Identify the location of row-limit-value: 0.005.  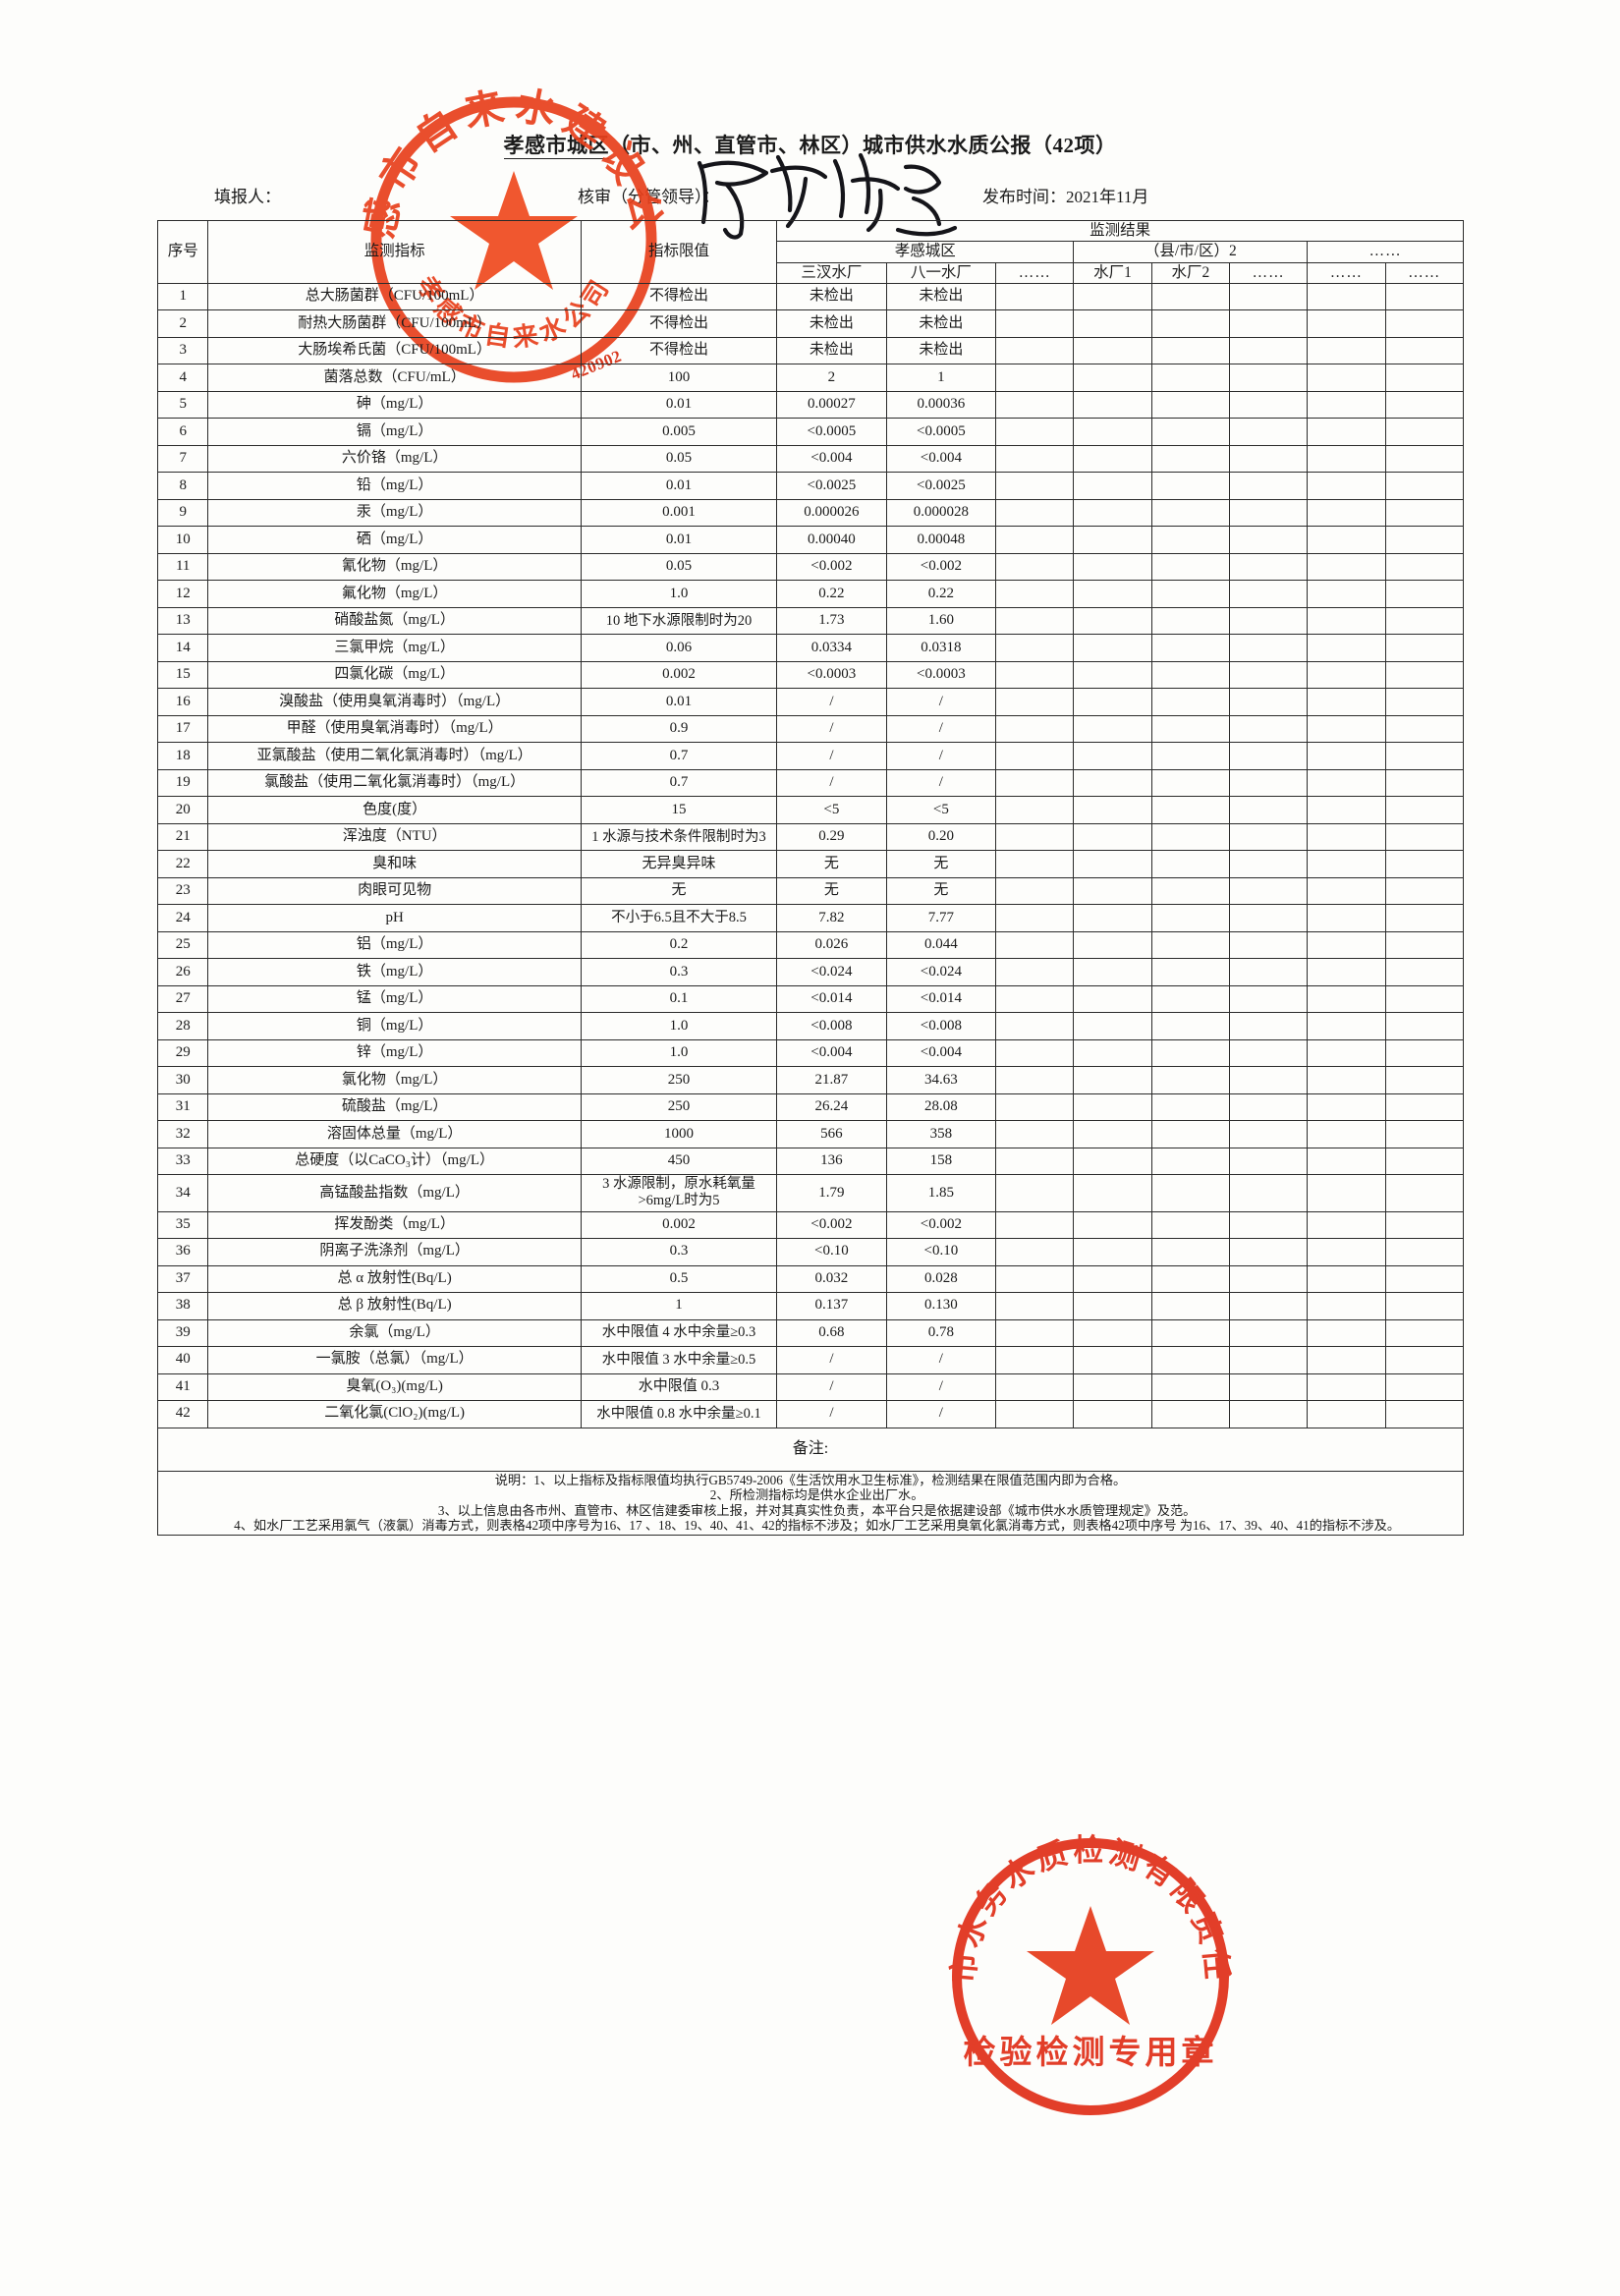
(679, 432).